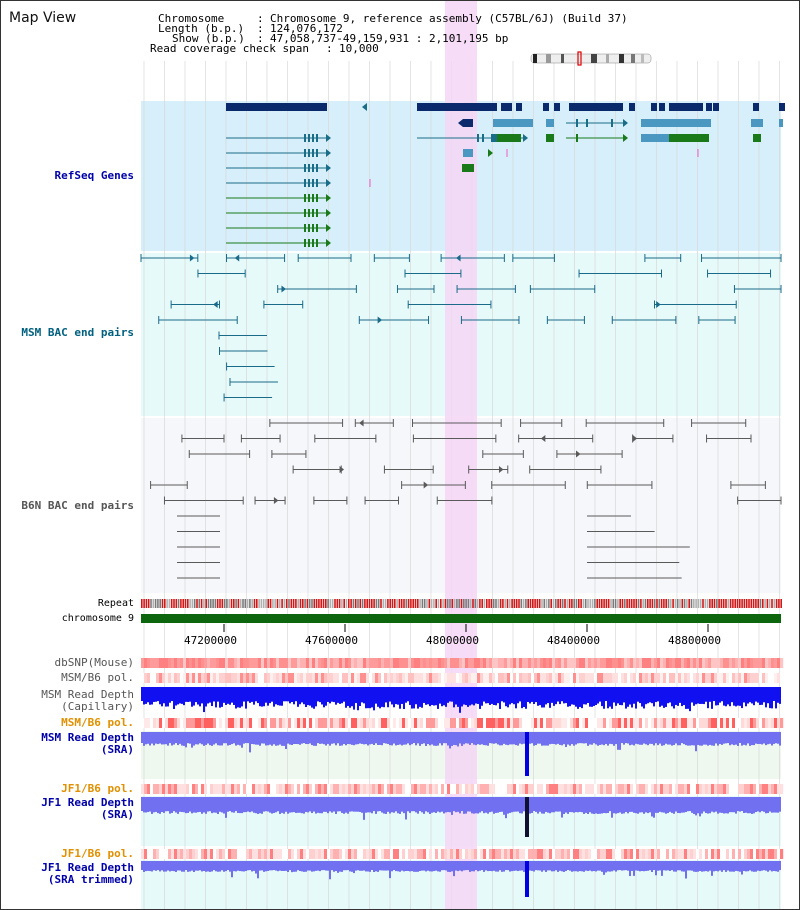  What do you see at coordinates (77, 505) in the screenshot?
I see `track-label-b6n-bac: B6N BAC end pairs` at bounding box center [77, 505].